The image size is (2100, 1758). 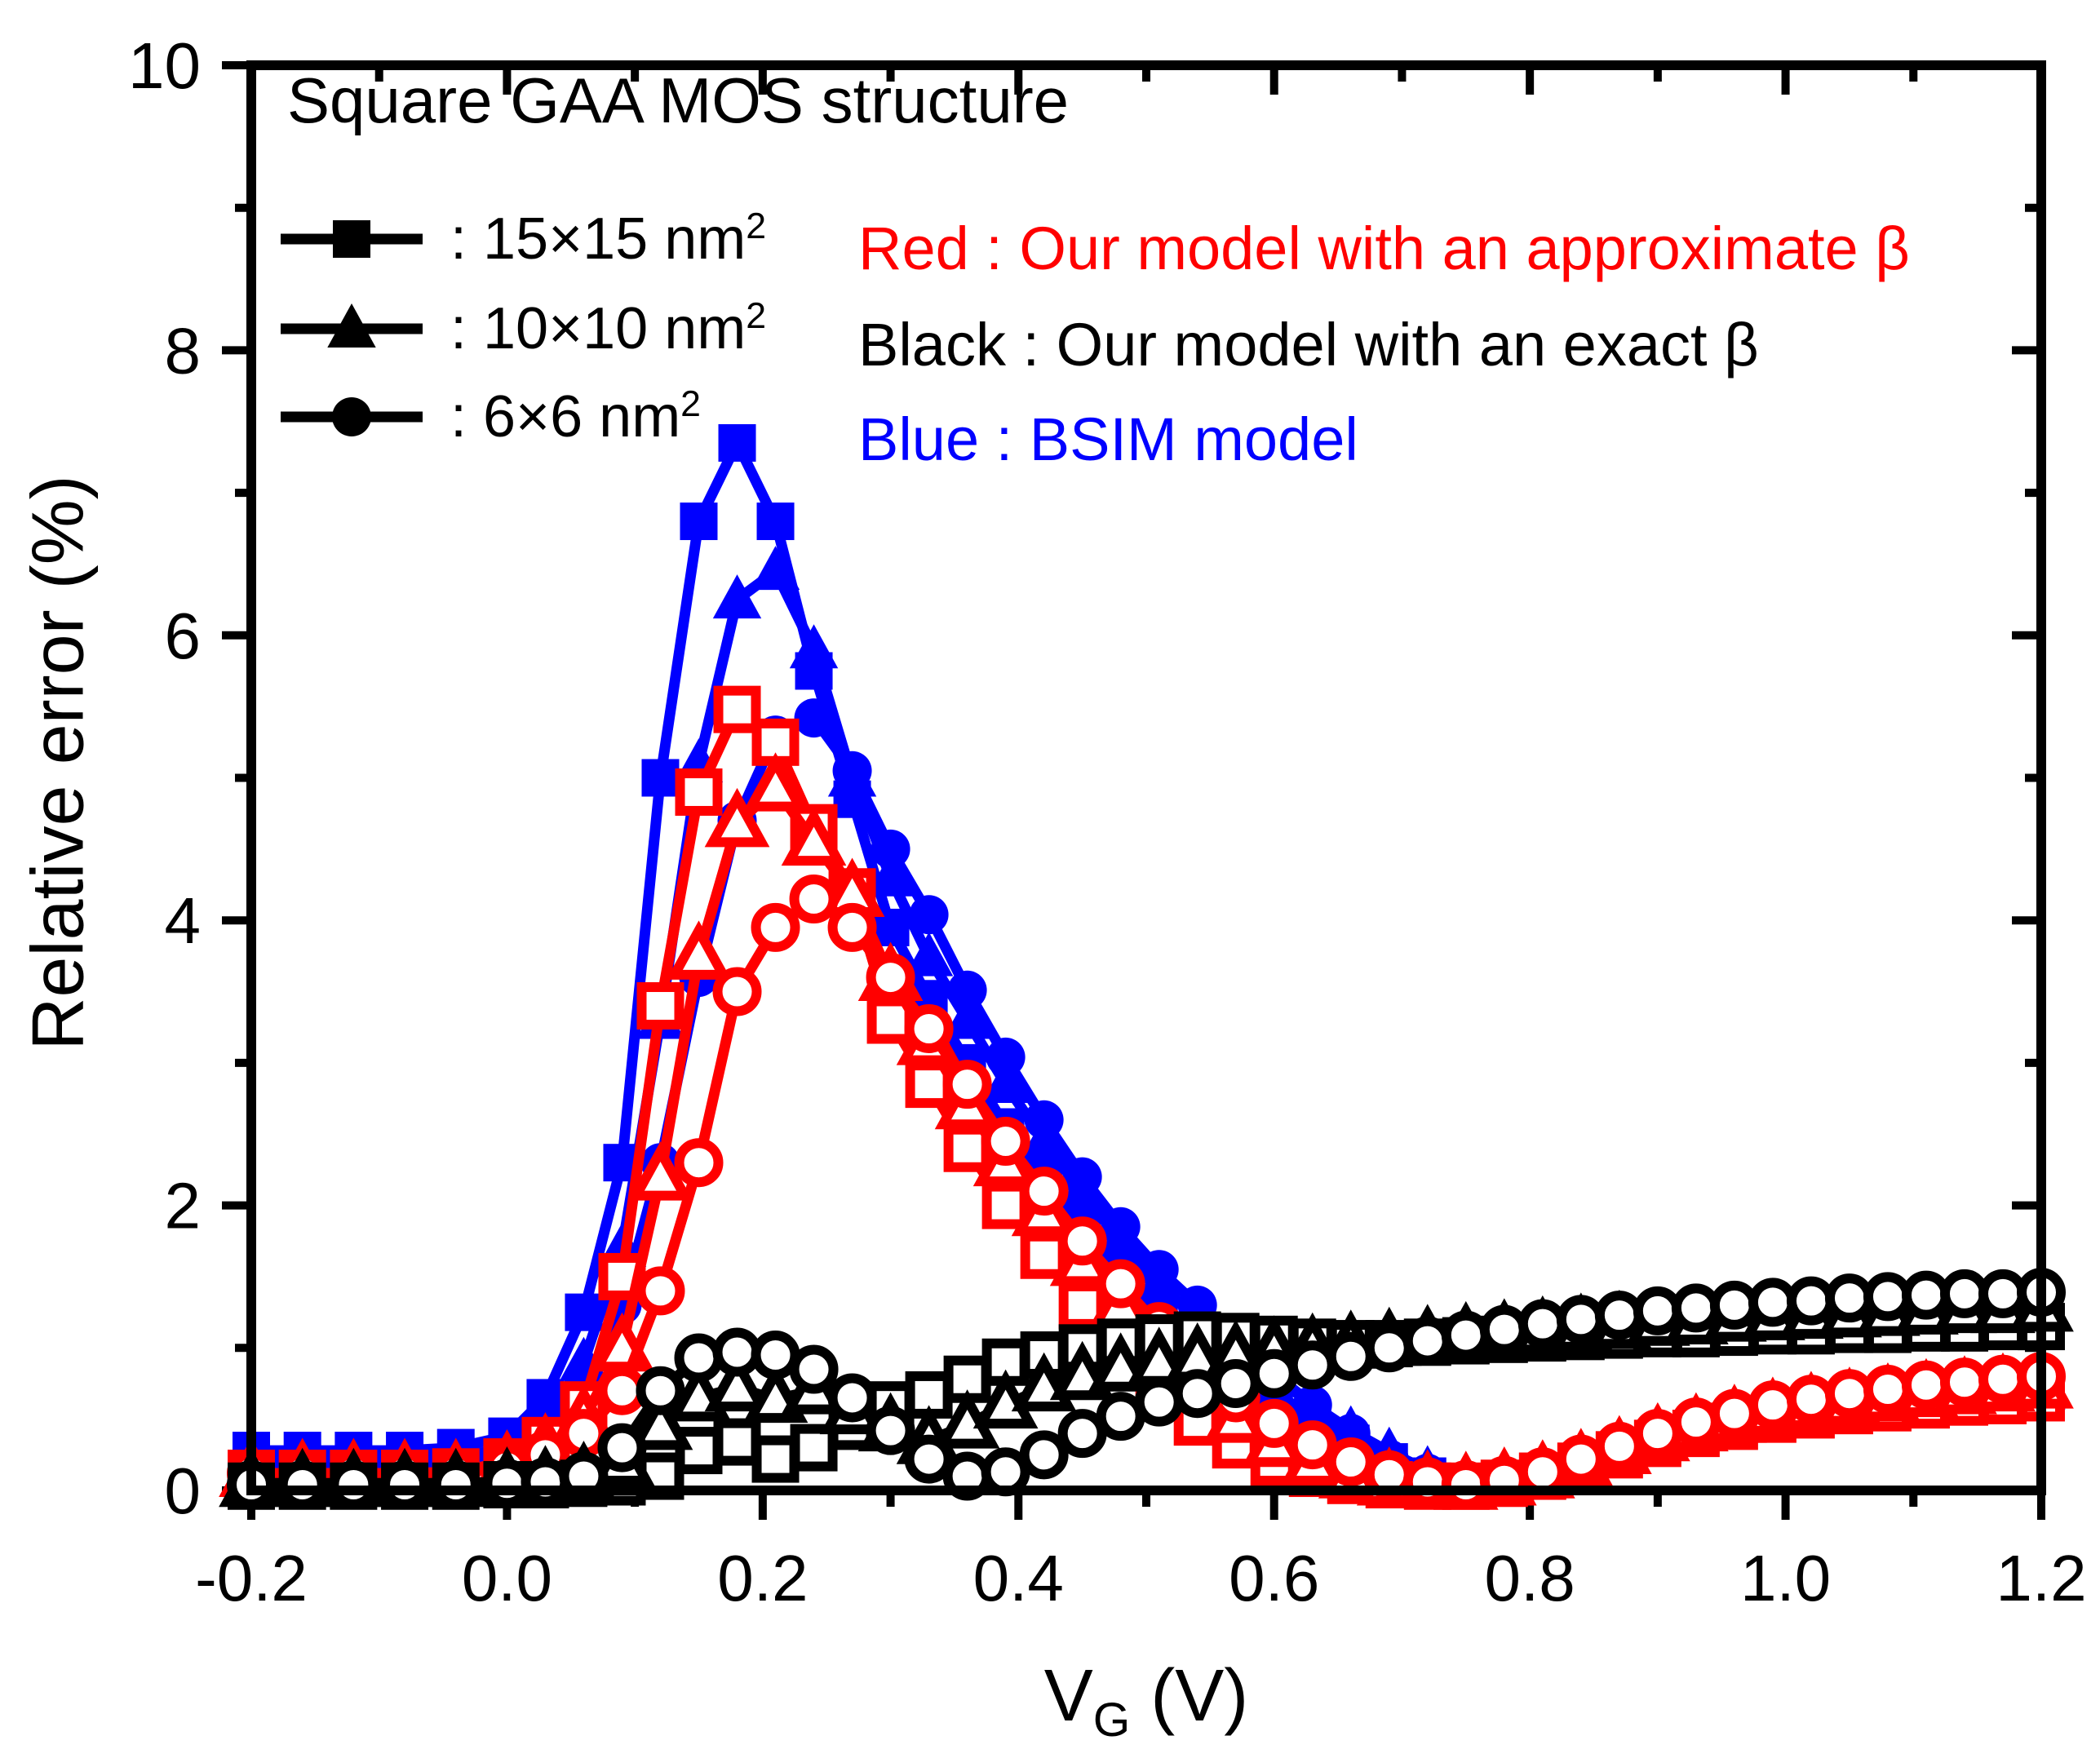 What do you see at coordinates (164, 778) in the screenshot?
I see `y-tick-labels: 0 2 4 6 8 10` at bounding box center [164, 778].